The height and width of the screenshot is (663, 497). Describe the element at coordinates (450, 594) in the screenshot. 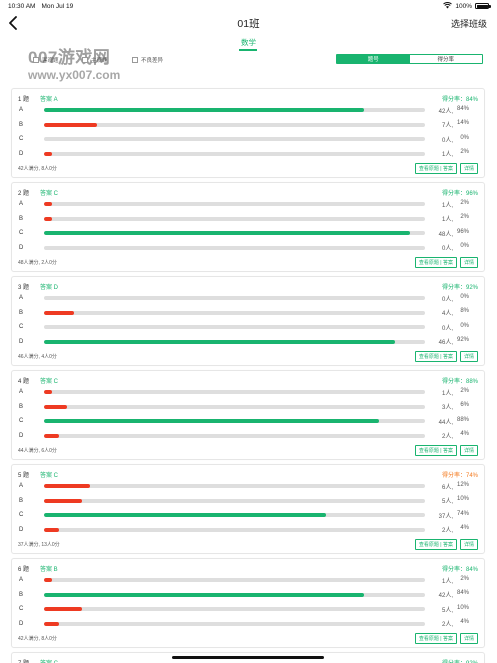

I see `option-stat: 42人, 84%` at that location.